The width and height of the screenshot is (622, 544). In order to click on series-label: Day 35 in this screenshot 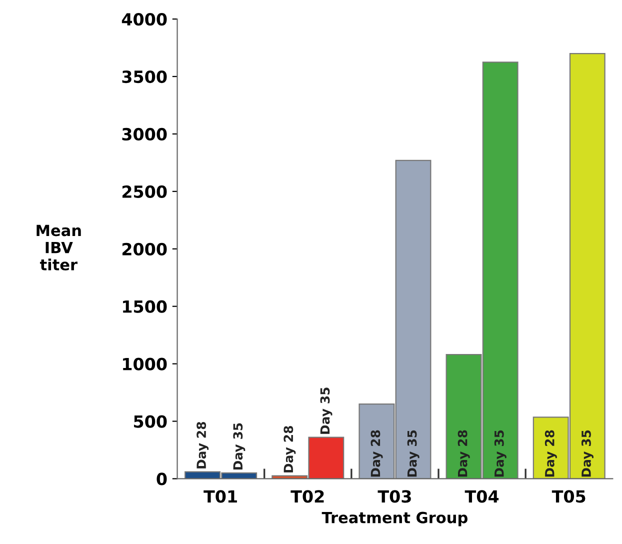, I will do `click(413, 453)`.